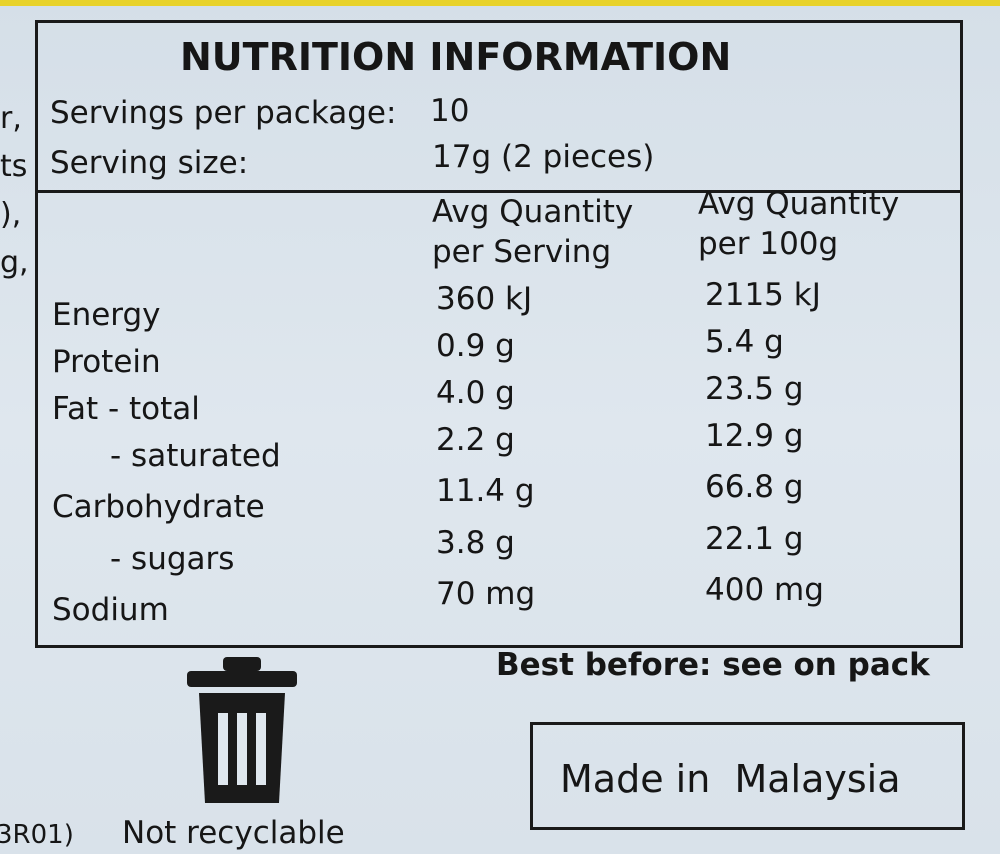 The image size is (1000, 854). What do you see at coordinates (475, 440) in the screenshot?
I see `per-serving: 2.2 g` at bounding box center [475, 440].